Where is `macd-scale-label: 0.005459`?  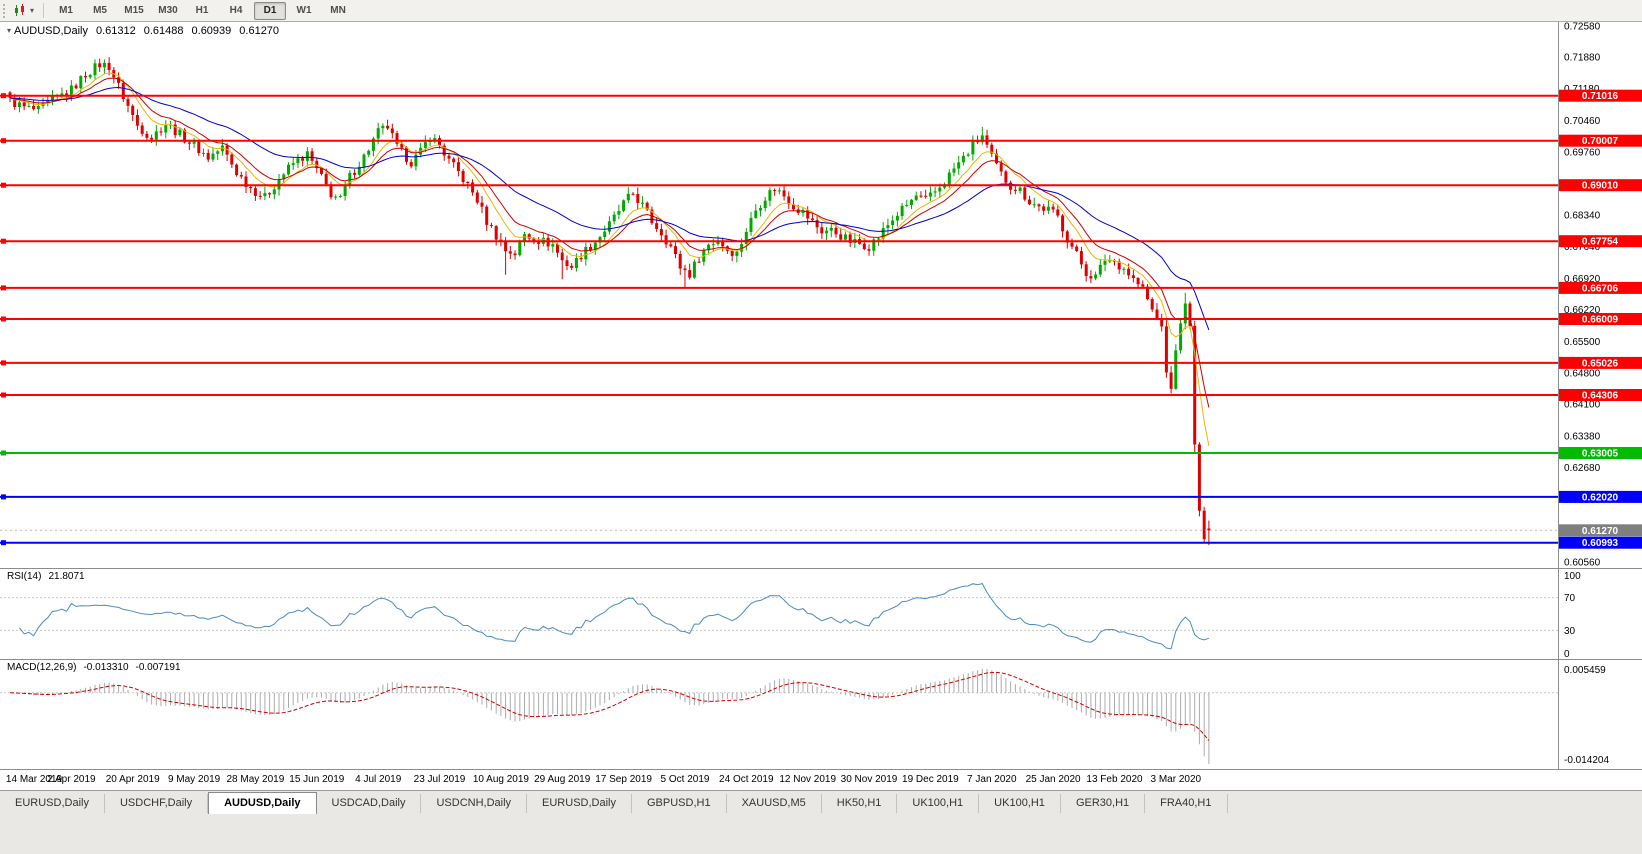 macd-scale-label: 0.005459 is located at coordinates (1585, 670).